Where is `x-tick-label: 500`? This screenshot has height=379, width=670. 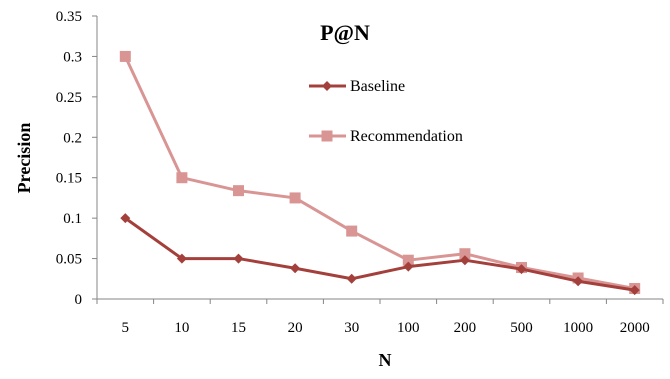 x-tick-label: 500 is located at coordinates (521, 328).